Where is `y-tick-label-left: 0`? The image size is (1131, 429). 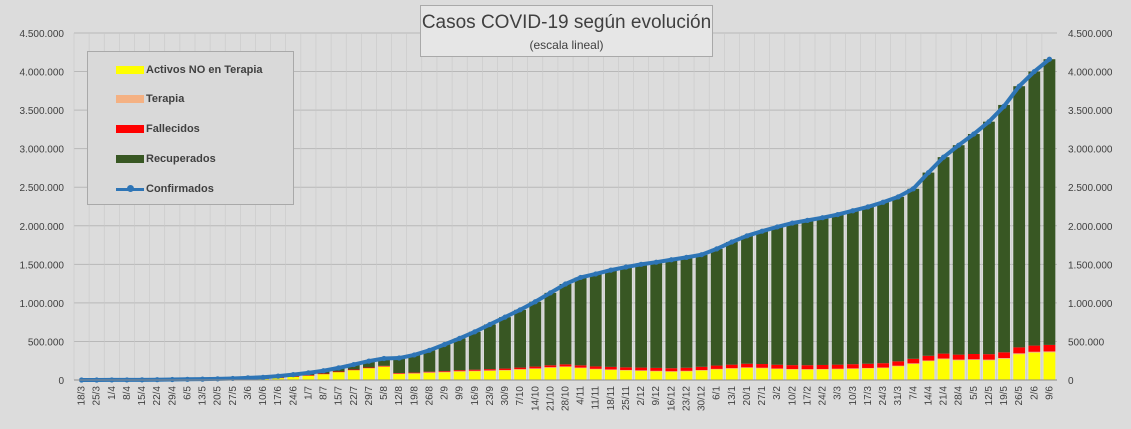
y-tick-label-left: 0 is located at coordinates (61, 381).